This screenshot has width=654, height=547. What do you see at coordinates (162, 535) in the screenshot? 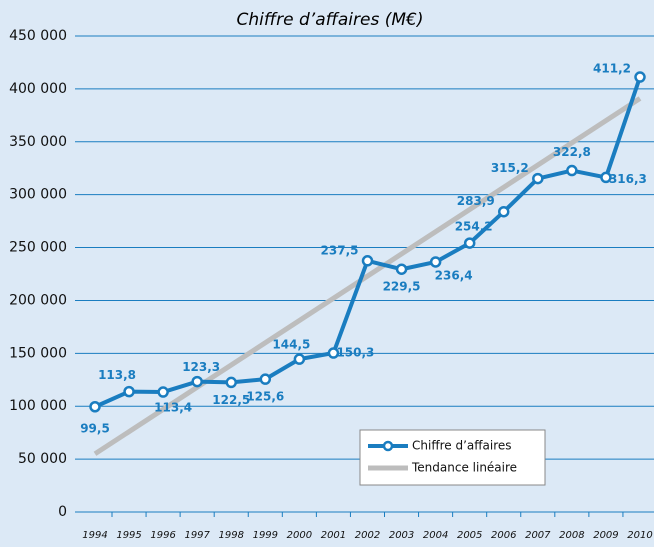
I see `x-tick-label: 1996` at bounding box center [162, 535].